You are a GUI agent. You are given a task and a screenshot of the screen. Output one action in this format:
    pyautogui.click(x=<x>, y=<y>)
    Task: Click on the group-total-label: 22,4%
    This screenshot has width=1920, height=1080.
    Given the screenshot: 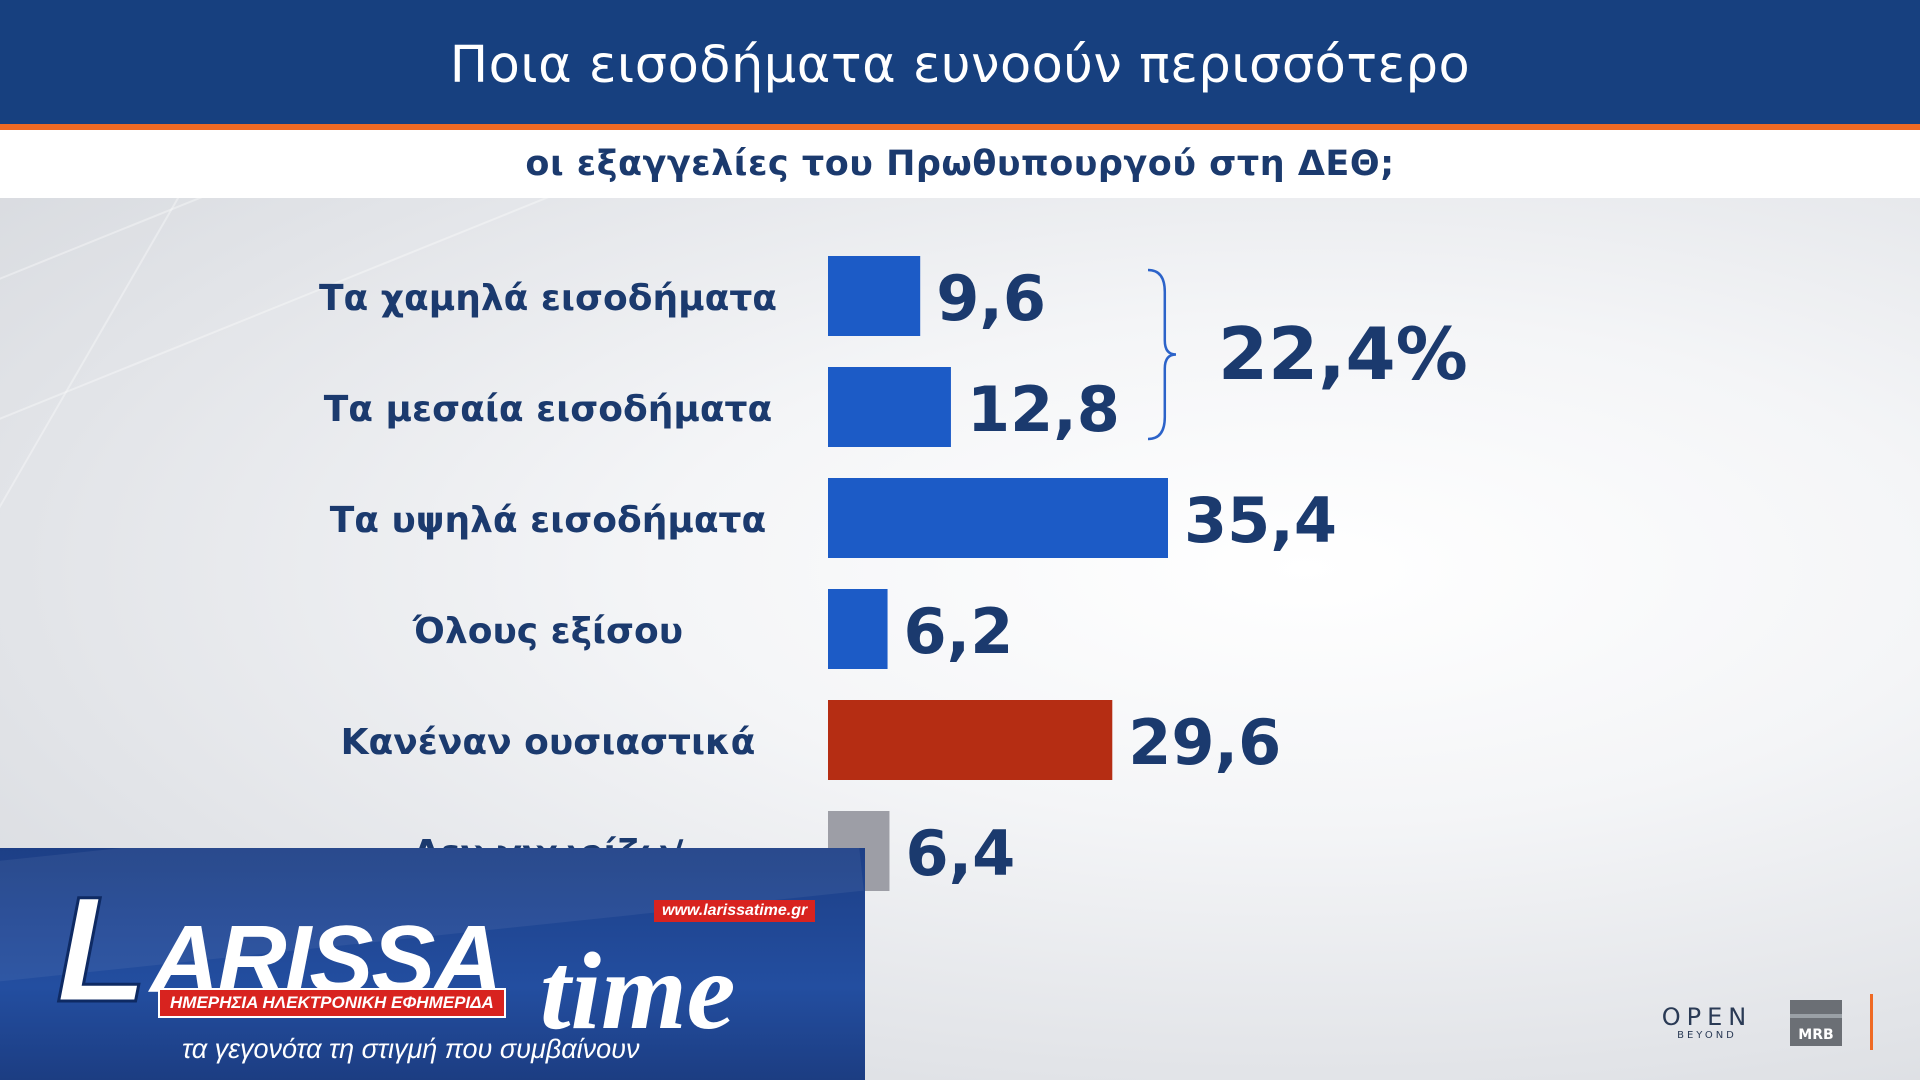 What is the action you would take?
    pyautogui.click(x=1343, y=354)
    